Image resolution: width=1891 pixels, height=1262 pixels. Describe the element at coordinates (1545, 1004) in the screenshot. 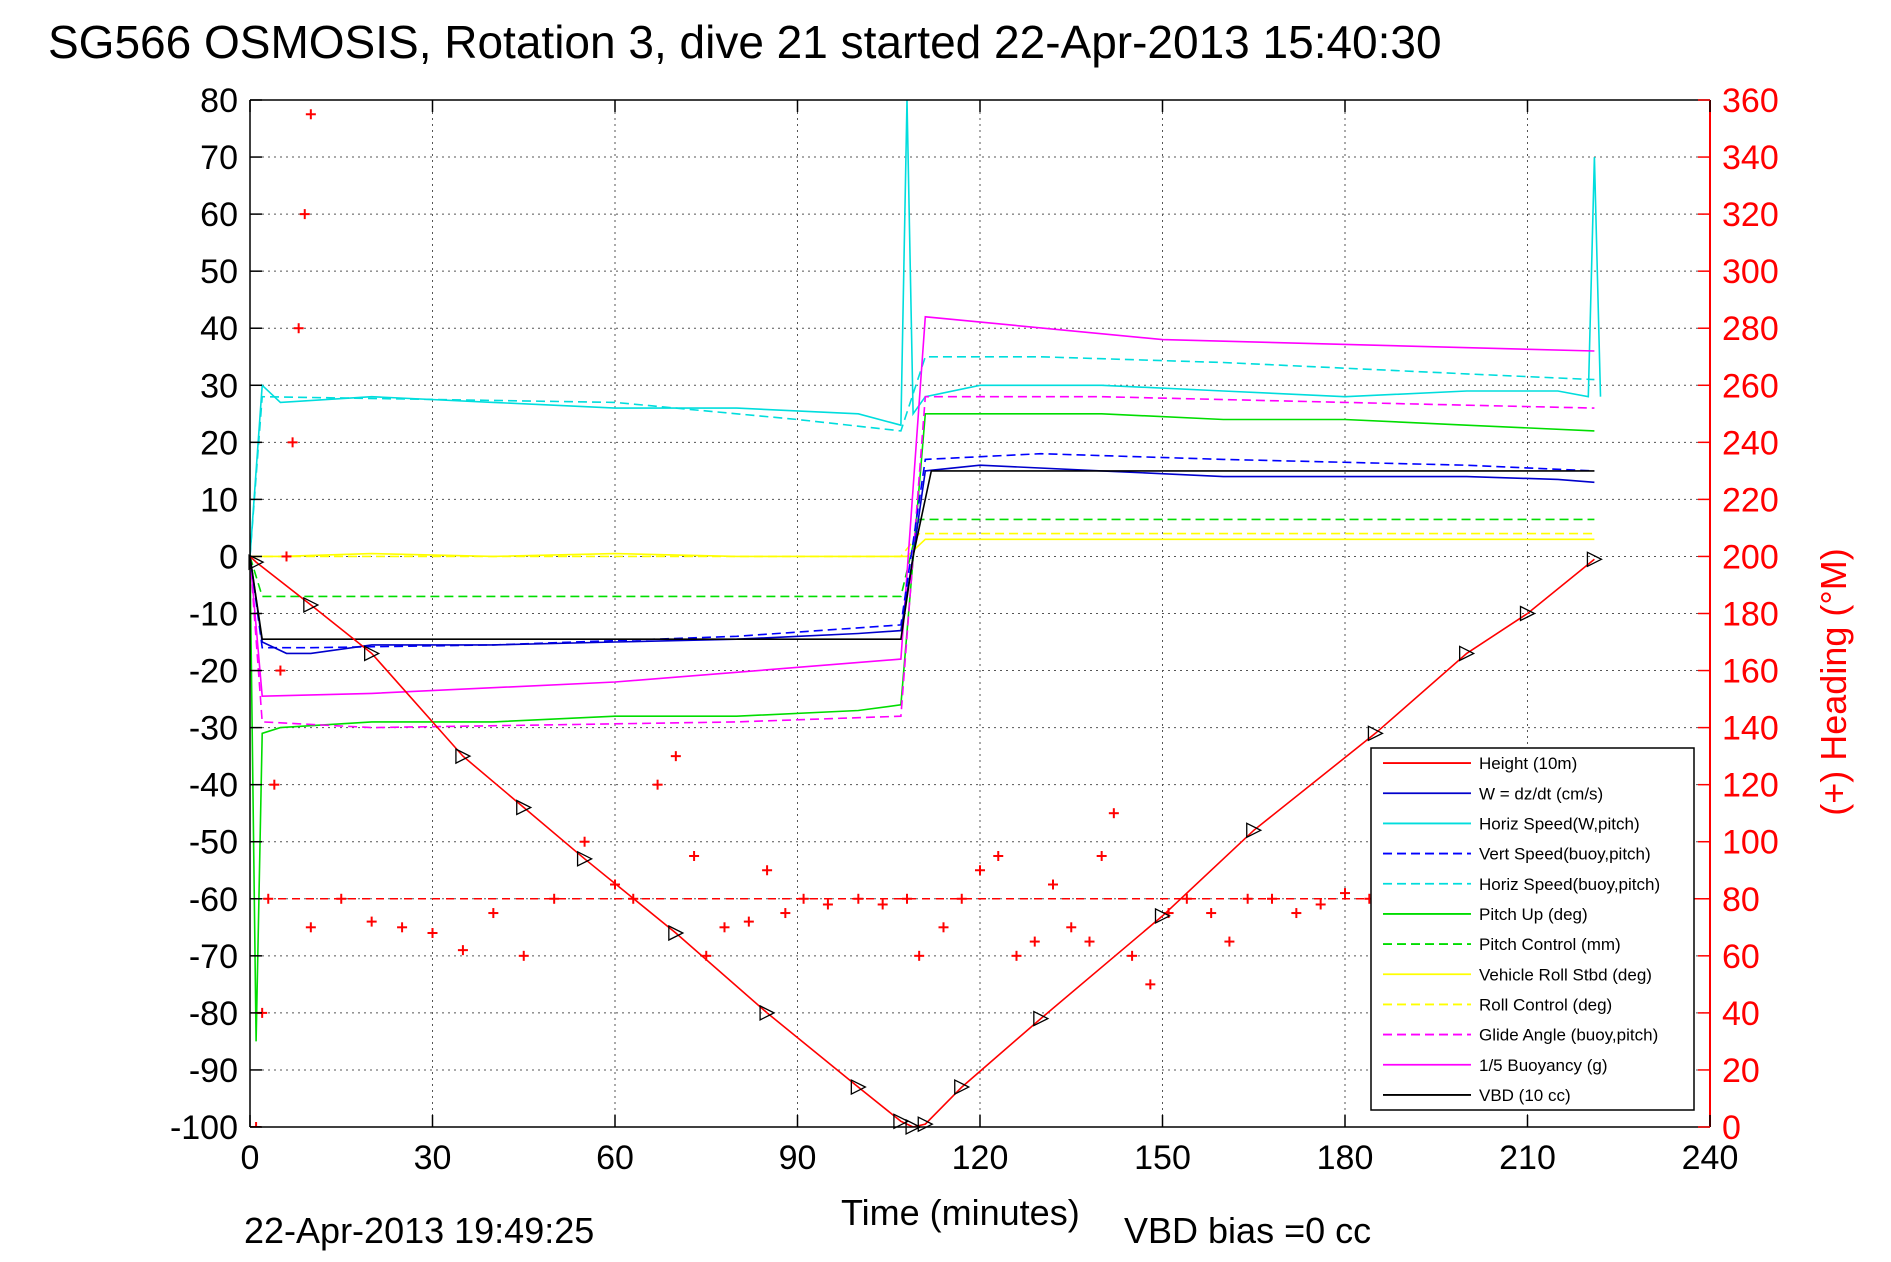

I see `legend-label: Roll Control (deg)` at that location.